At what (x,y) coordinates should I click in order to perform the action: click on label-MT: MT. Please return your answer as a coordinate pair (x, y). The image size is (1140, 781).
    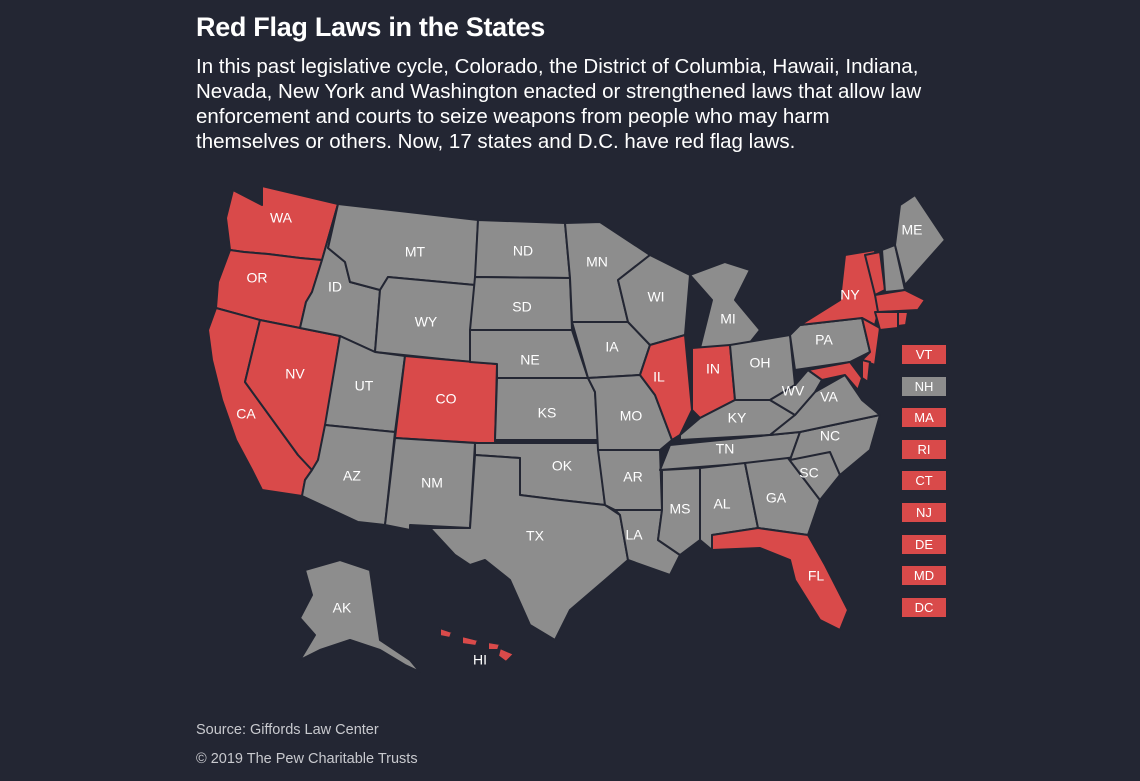
    Looking at the image, I should click on (415, 252).